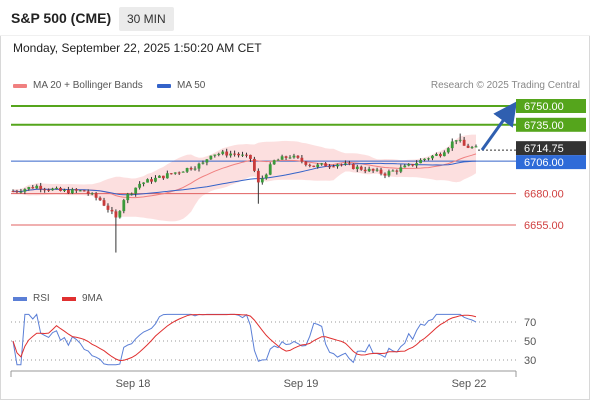 This screenshot has height=400, width=590. What do you see at coordinates (20, 298) in the screenshot?
I see `rsi-swatch` at bounding box center [20, 298].